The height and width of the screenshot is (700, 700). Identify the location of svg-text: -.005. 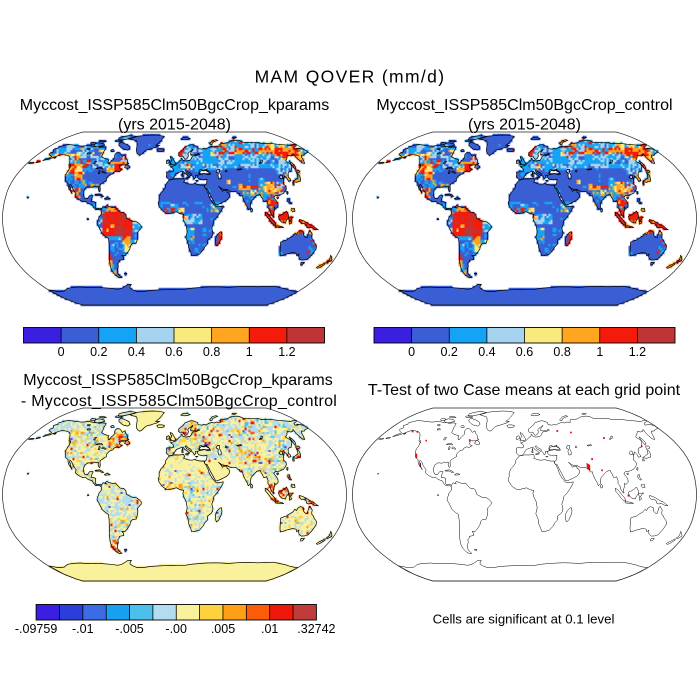
(129, 629).